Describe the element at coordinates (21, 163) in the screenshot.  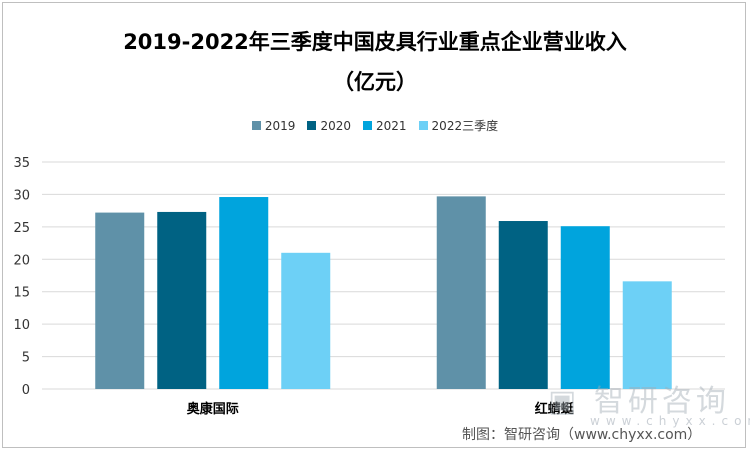
I see `y-tick-label: 35` at that location.